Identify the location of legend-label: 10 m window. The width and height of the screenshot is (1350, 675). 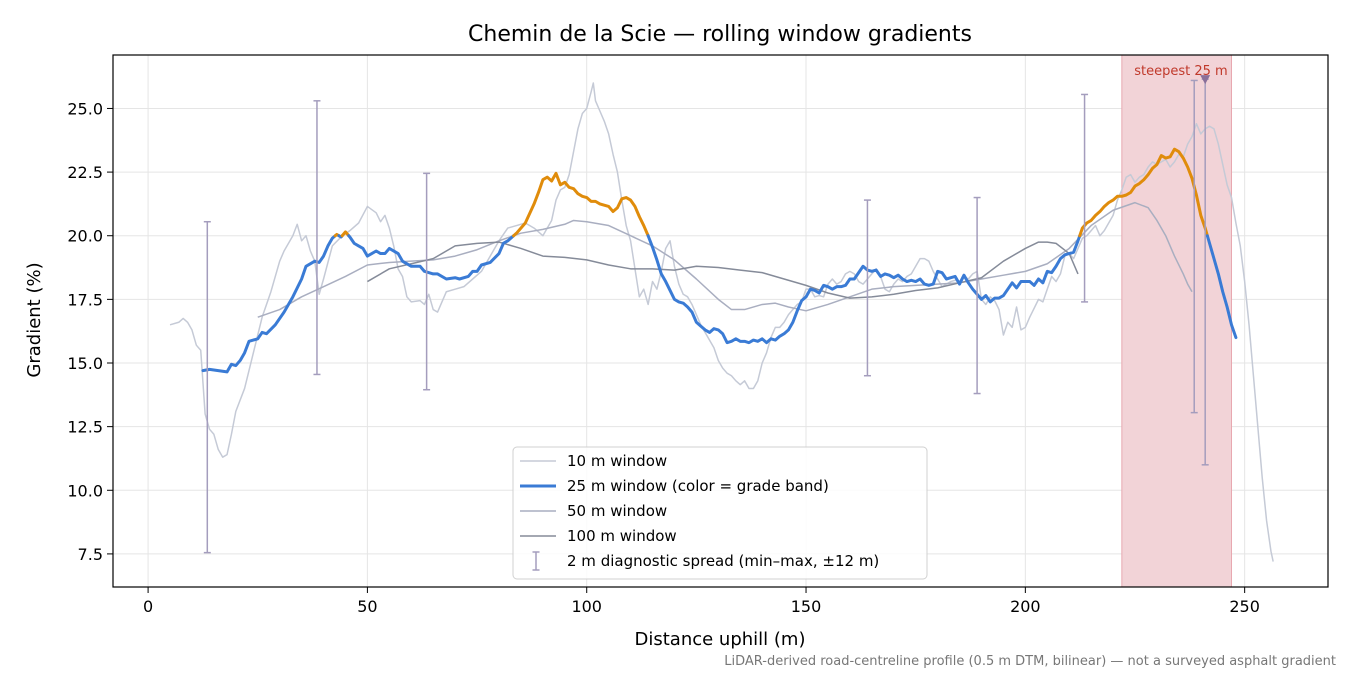
(617, 461).